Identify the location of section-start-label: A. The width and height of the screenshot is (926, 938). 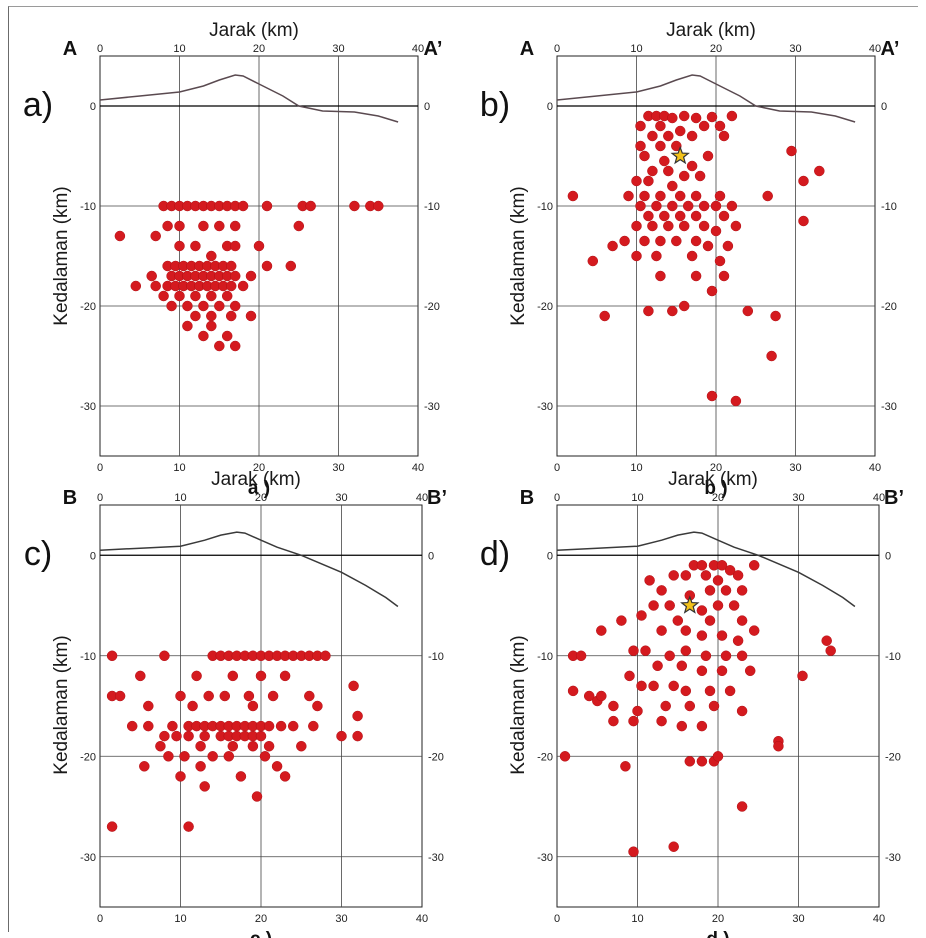
(70, 49).